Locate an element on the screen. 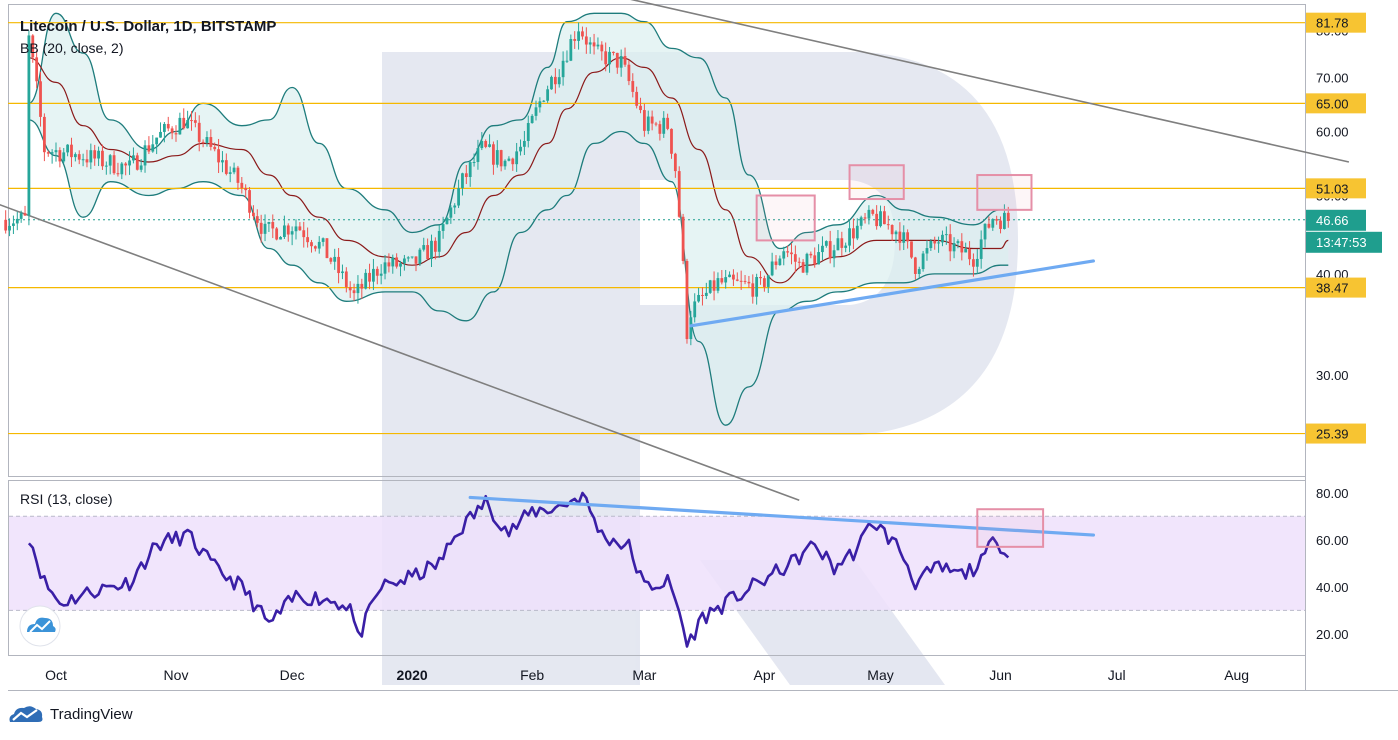  rsi-highlight-box is located at coordinates (1010, 528).